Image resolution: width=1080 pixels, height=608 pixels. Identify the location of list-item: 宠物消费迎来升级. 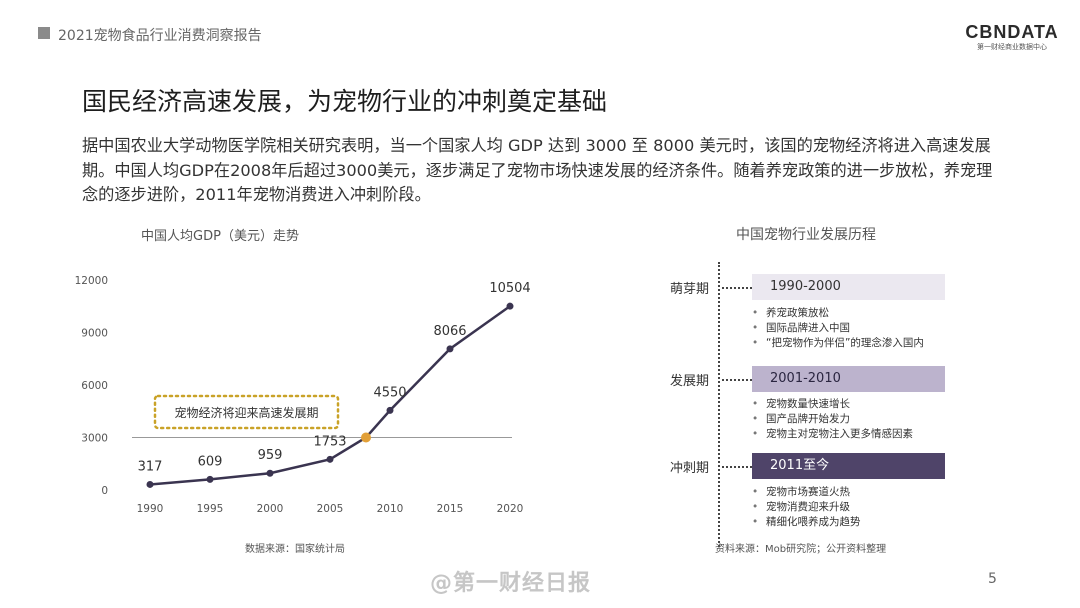
(806, 507).